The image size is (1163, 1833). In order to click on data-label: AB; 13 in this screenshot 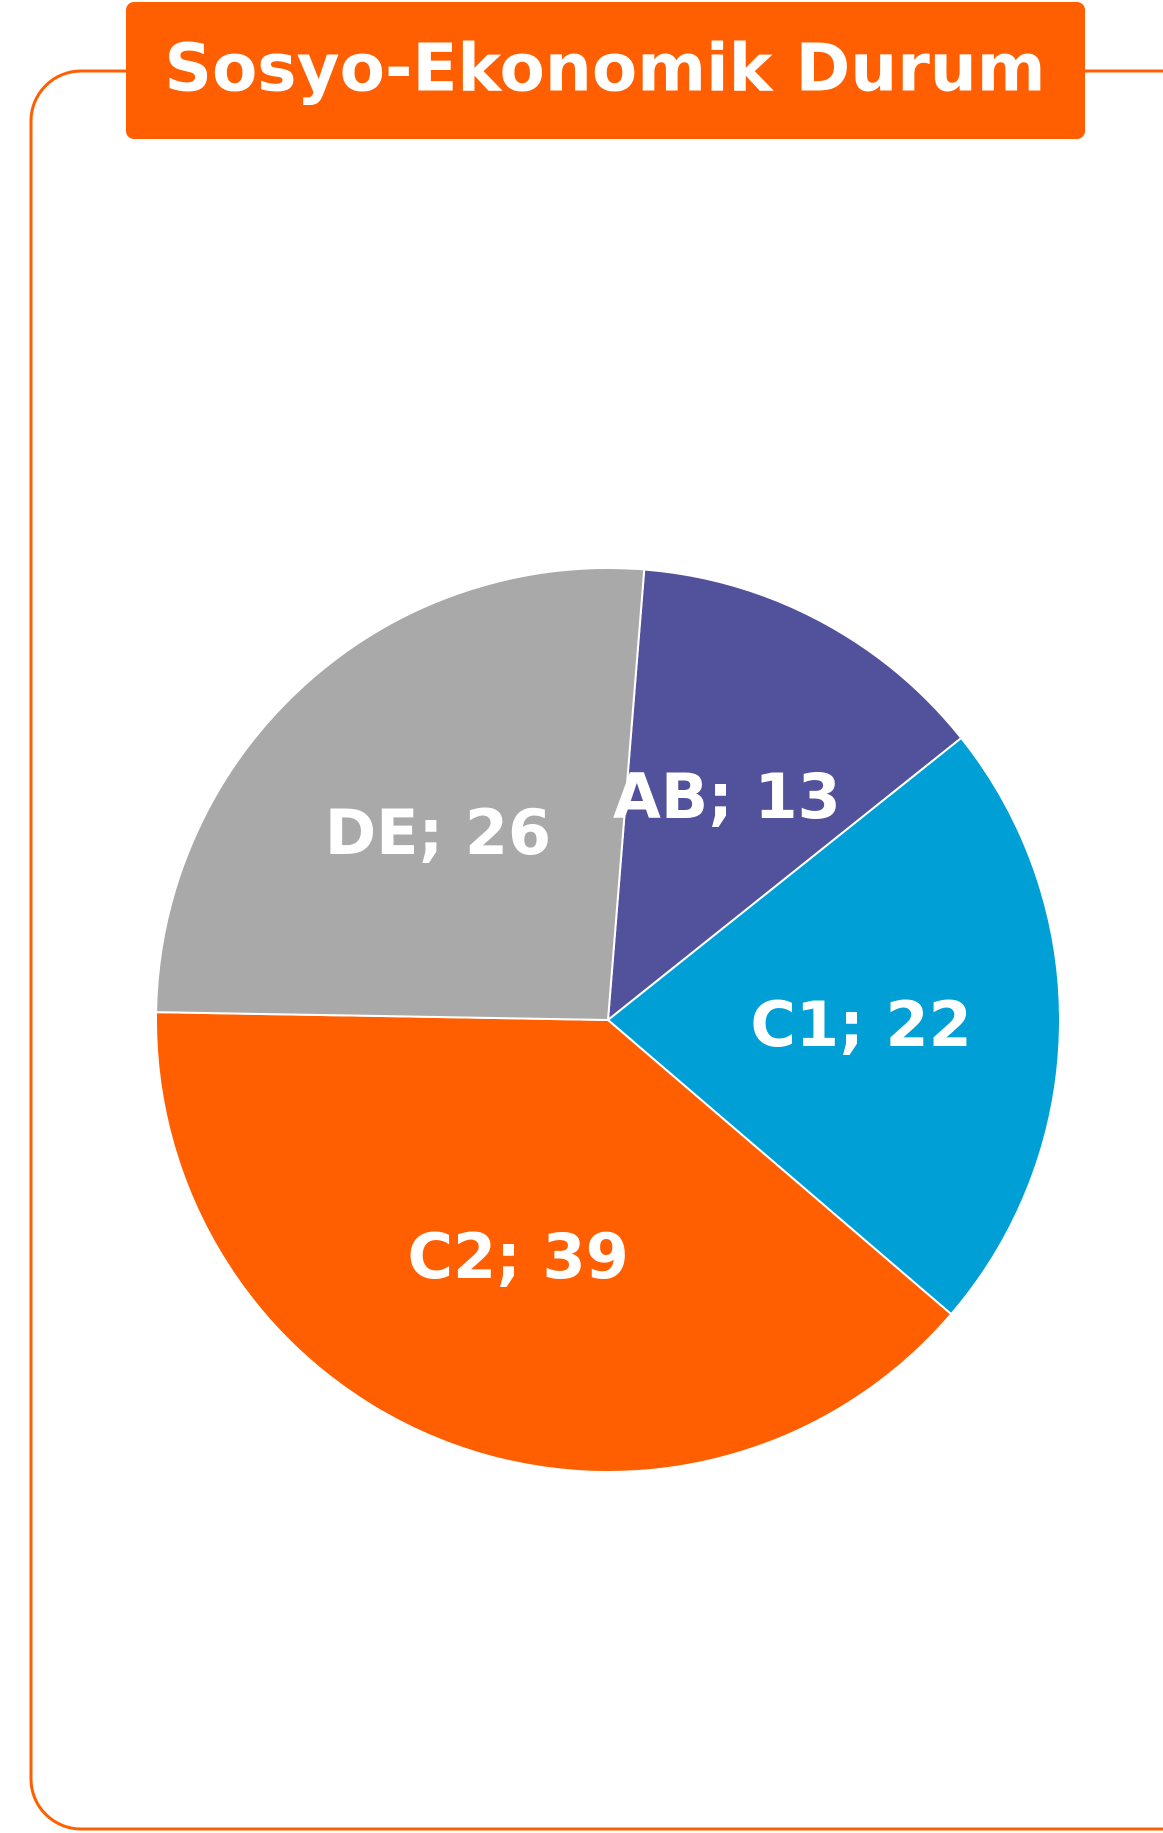, I will do `click(727, 796)`.